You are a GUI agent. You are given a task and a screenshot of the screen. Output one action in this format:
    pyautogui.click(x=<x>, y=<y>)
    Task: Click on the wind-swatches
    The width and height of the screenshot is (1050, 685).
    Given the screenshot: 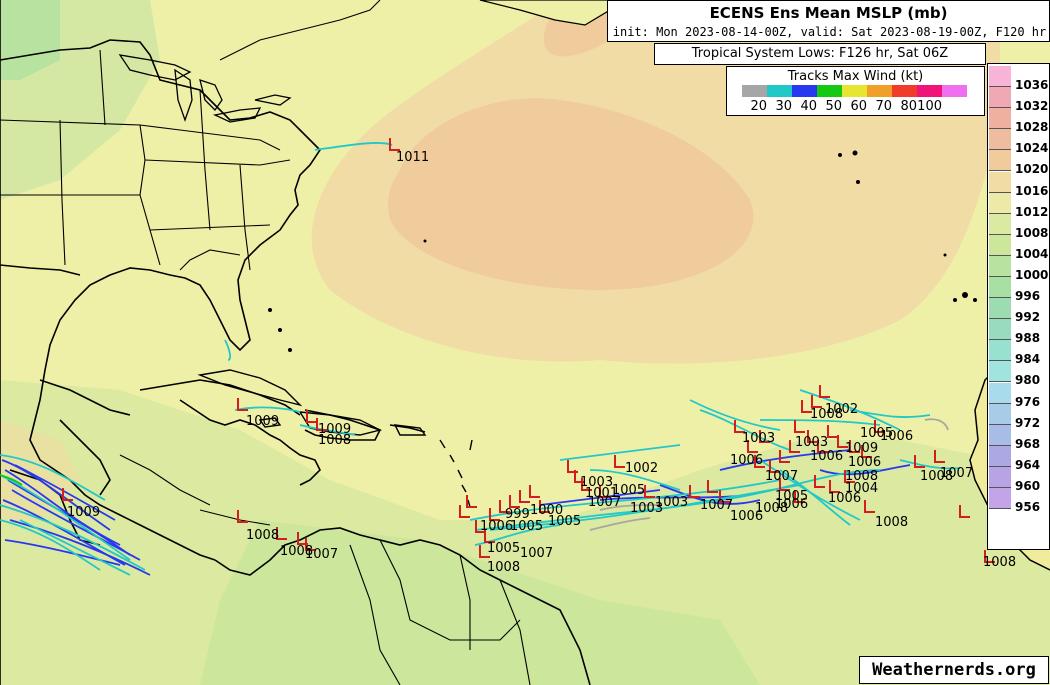 What is the action you would take?
    pyautogui.click(x=854, y=91)
    